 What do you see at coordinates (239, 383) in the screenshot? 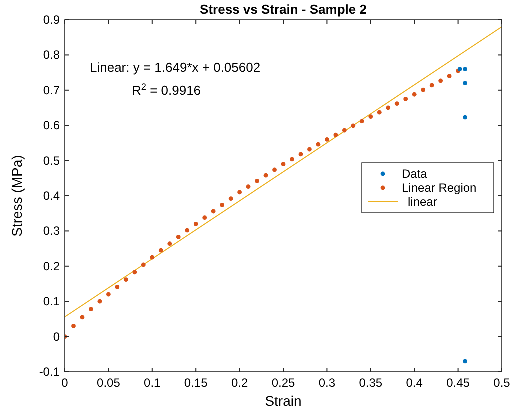
I see `x-tick-label: 0.2` at bounding box center [239, 383].